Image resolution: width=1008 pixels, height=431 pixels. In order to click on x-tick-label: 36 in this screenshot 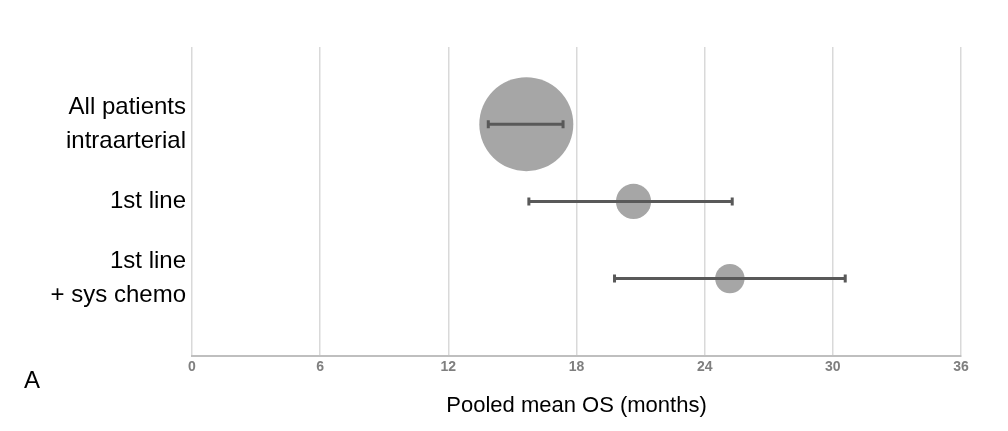, I will do `click(961, 366)`.